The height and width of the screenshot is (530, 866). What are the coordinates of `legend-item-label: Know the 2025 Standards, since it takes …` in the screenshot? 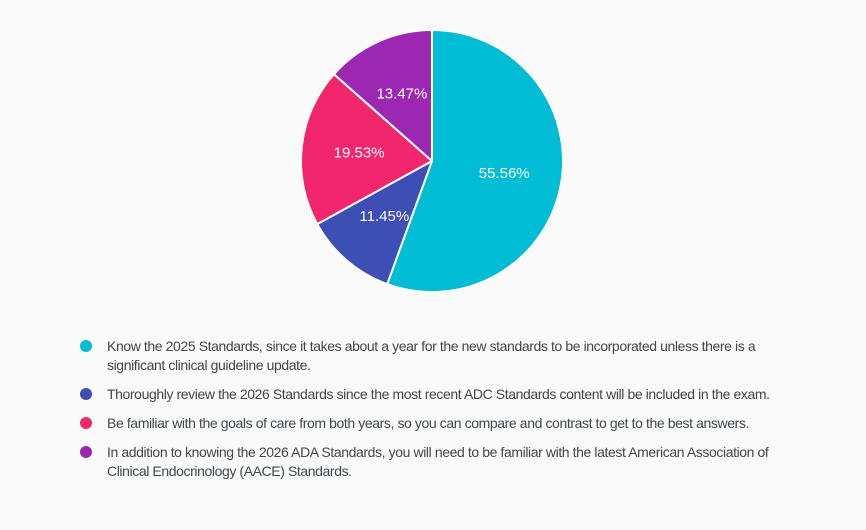 It's located at (431, 355).